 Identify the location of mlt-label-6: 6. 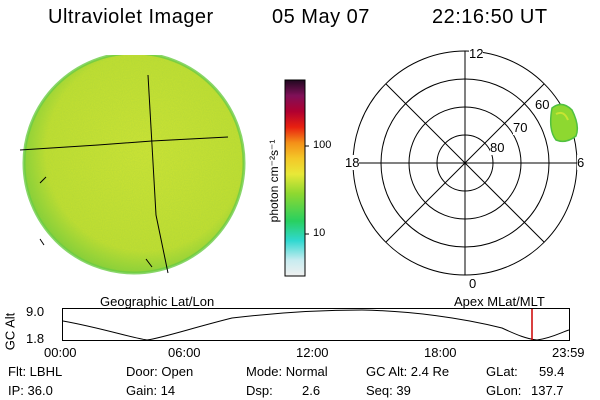
(581, 162).